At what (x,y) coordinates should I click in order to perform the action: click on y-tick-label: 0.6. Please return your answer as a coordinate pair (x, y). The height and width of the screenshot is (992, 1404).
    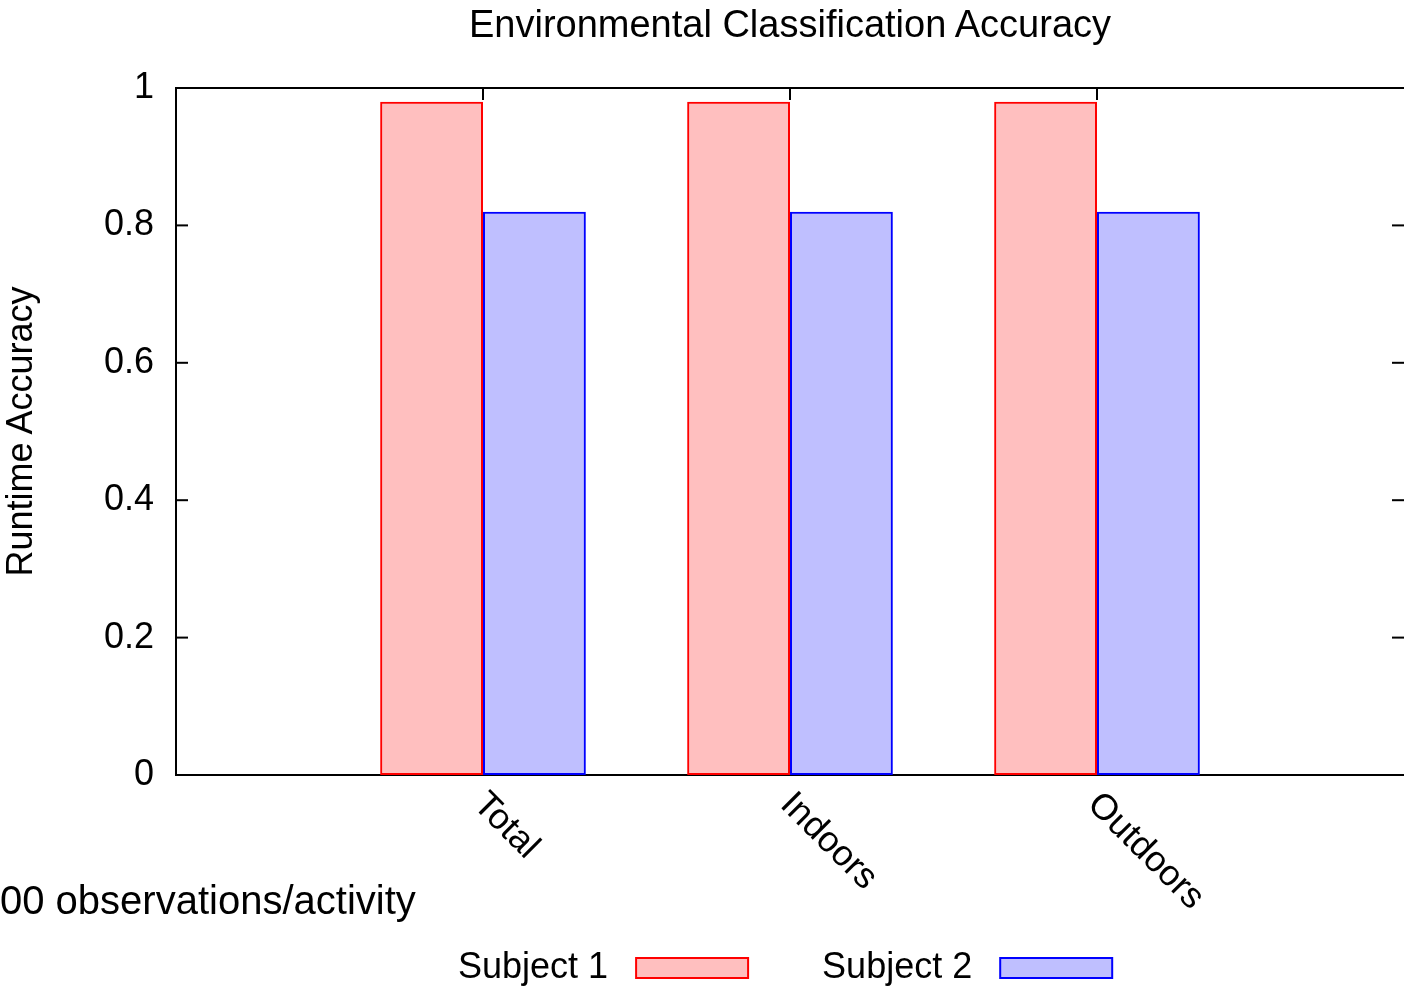
    Looking at the image, I should click on (128, 360).